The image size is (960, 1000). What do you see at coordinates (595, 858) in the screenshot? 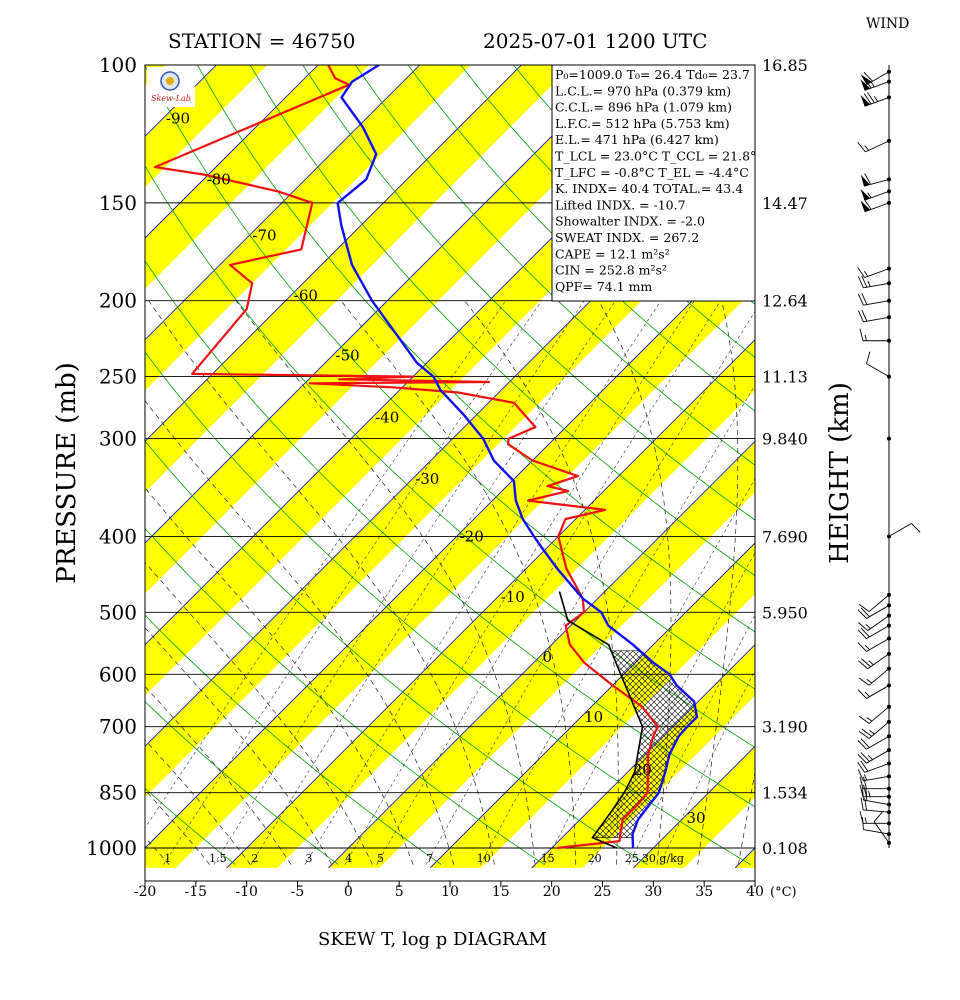
I see `mixing-ratio-label: 20` at bounding box center [595, 858].